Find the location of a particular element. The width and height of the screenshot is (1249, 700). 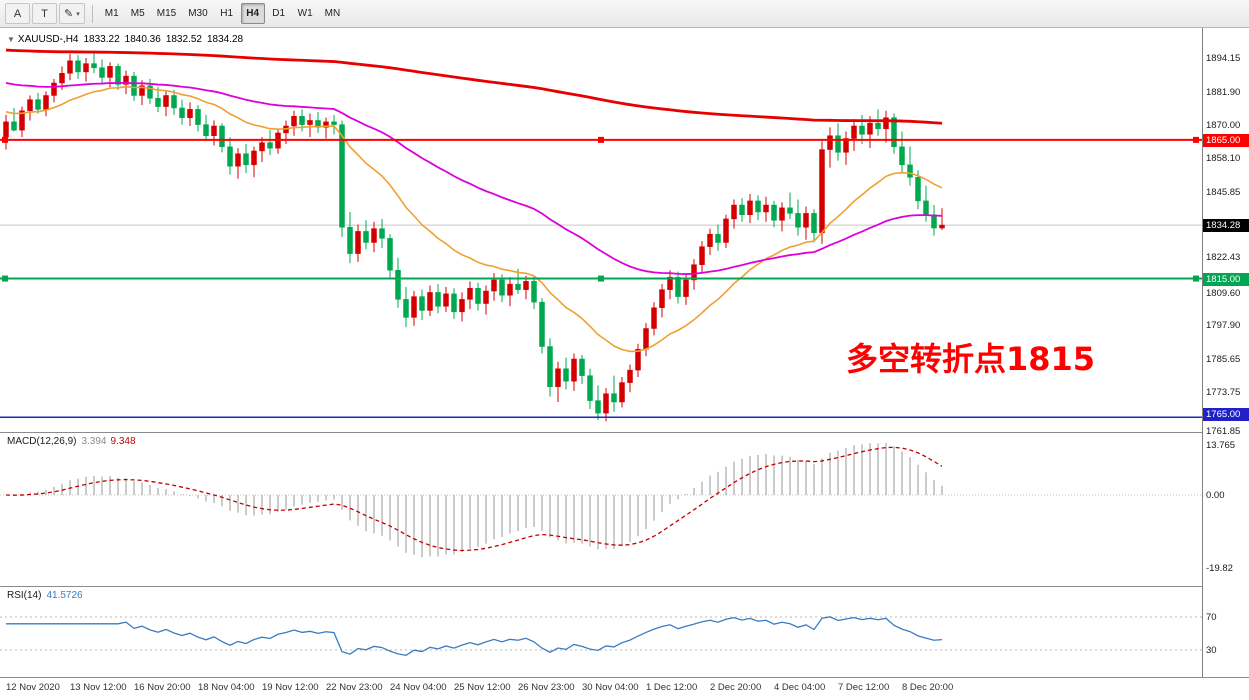

timeframe-button-w1: W1 is located at coordinates (305, 13).